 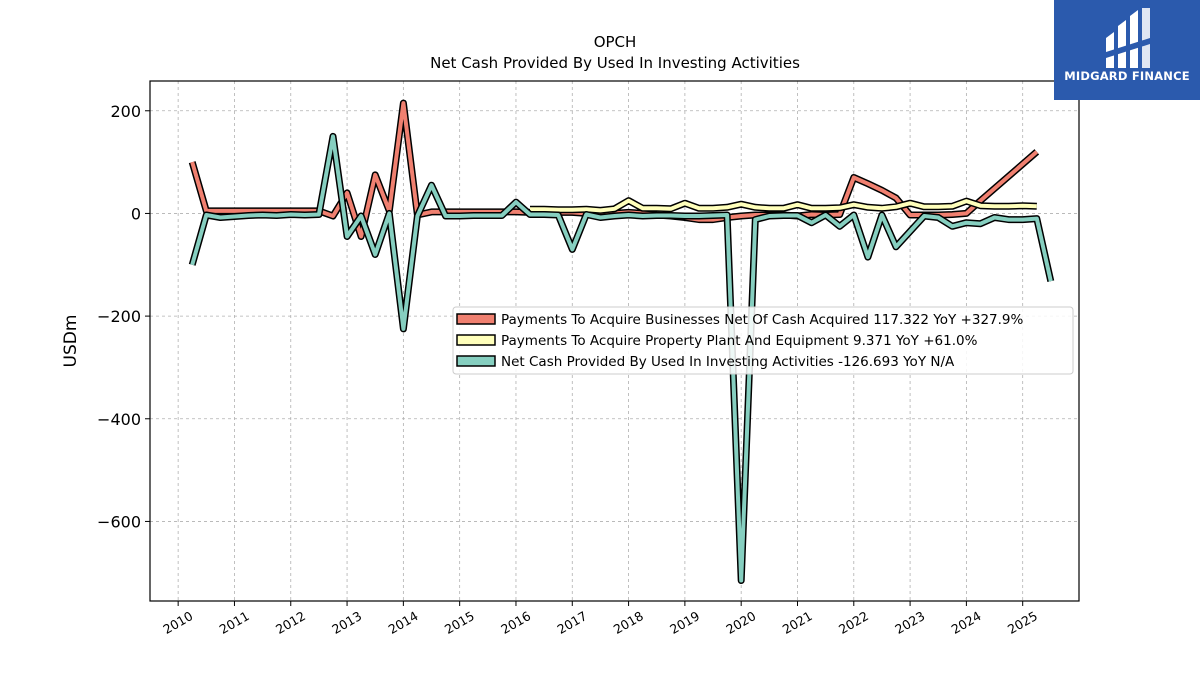 I want to click on x-tick-label: 2010, so click(x=177, y=622).